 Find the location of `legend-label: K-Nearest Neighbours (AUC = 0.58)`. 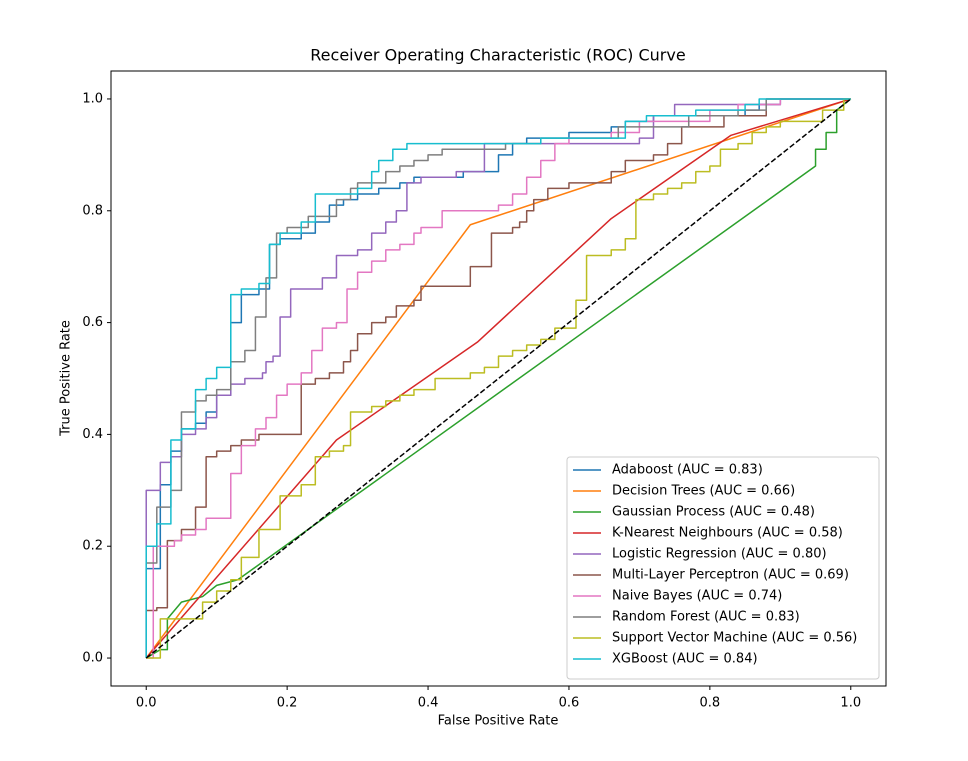

legend-label: K-Nearest Neighbours (AUC = 0.58) is located at coordinates (727, 533).